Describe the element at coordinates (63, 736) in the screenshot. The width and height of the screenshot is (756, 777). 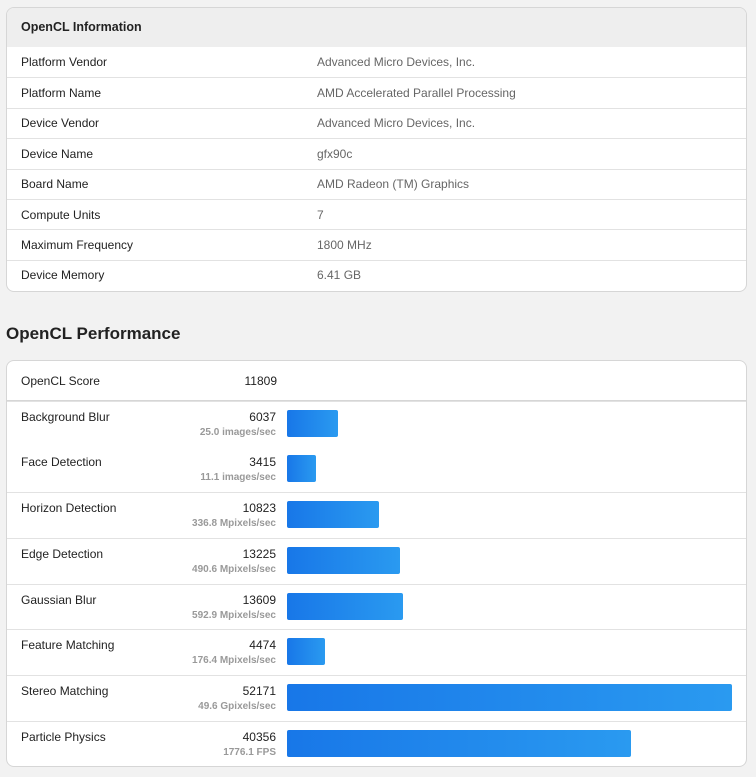
I see `benchmark-name: Particle Physics` at that location.